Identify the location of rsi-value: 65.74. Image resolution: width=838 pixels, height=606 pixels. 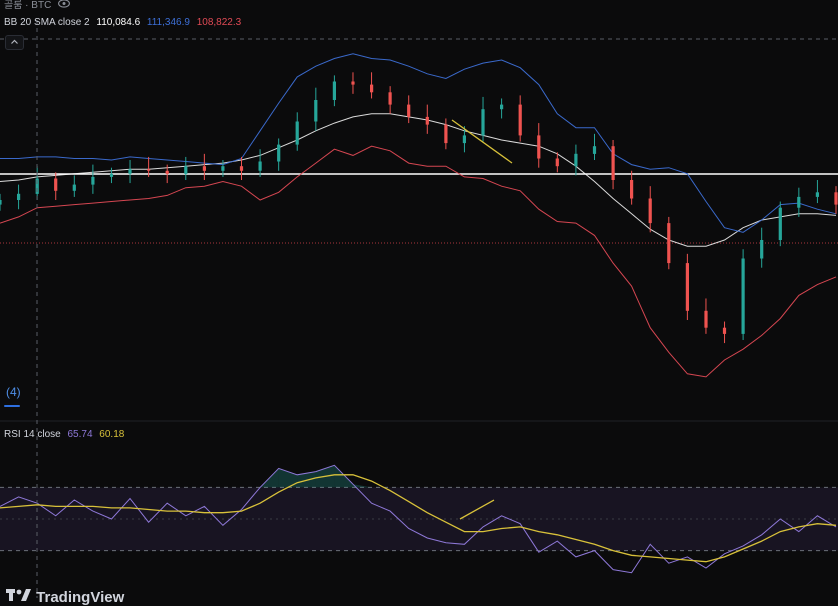
(80, 434).